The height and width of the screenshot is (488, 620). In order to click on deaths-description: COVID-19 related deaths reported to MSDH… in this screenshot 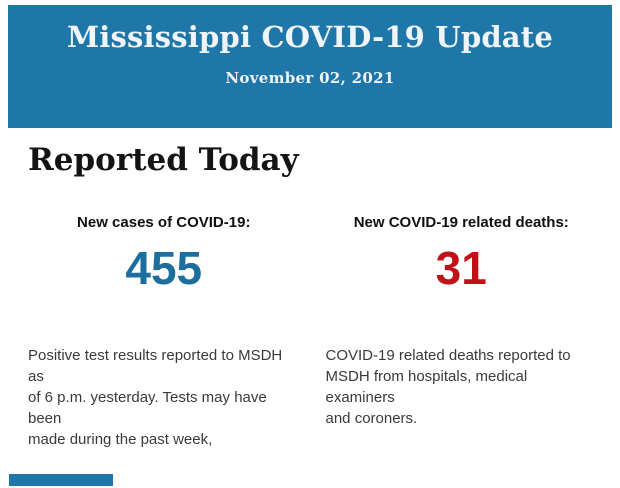, I will do `click(448, 387)`.